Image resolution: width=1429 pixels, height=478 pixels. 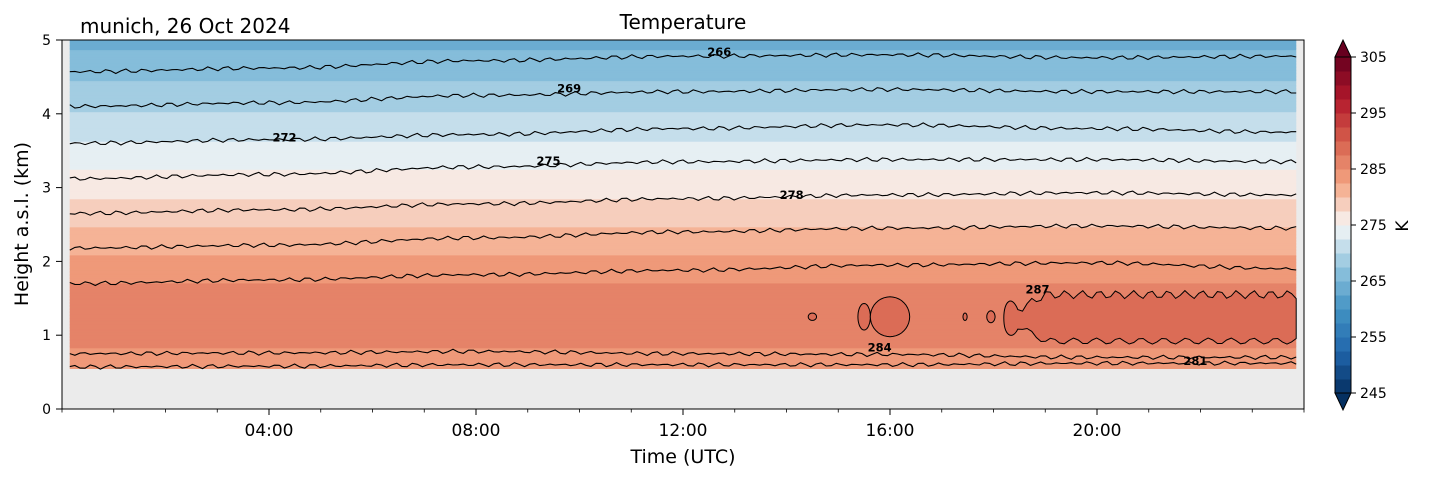 What do you see at coordinates (682, 457) in the screenshot?
I see `x-axis-label: Time (UTC)` at bounding box center [682, 457].